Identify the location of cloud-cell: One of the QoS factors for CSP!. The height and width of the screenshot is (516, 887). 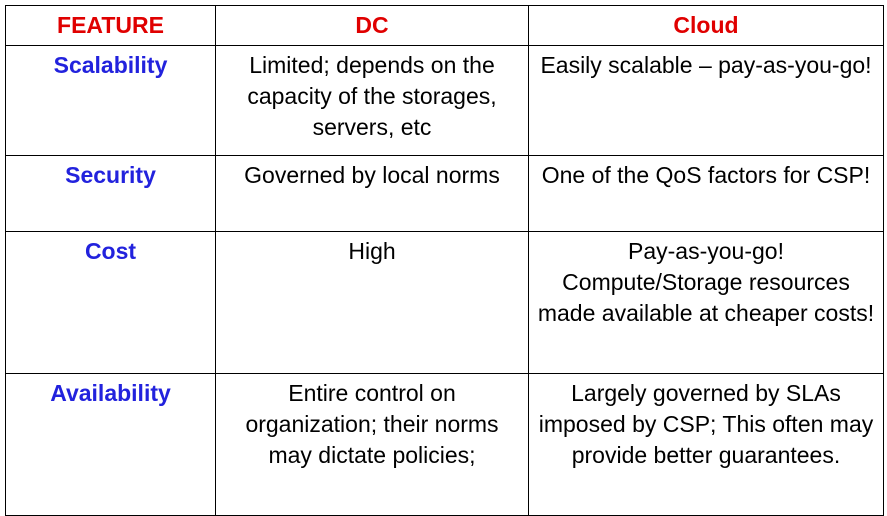
(706, 193).